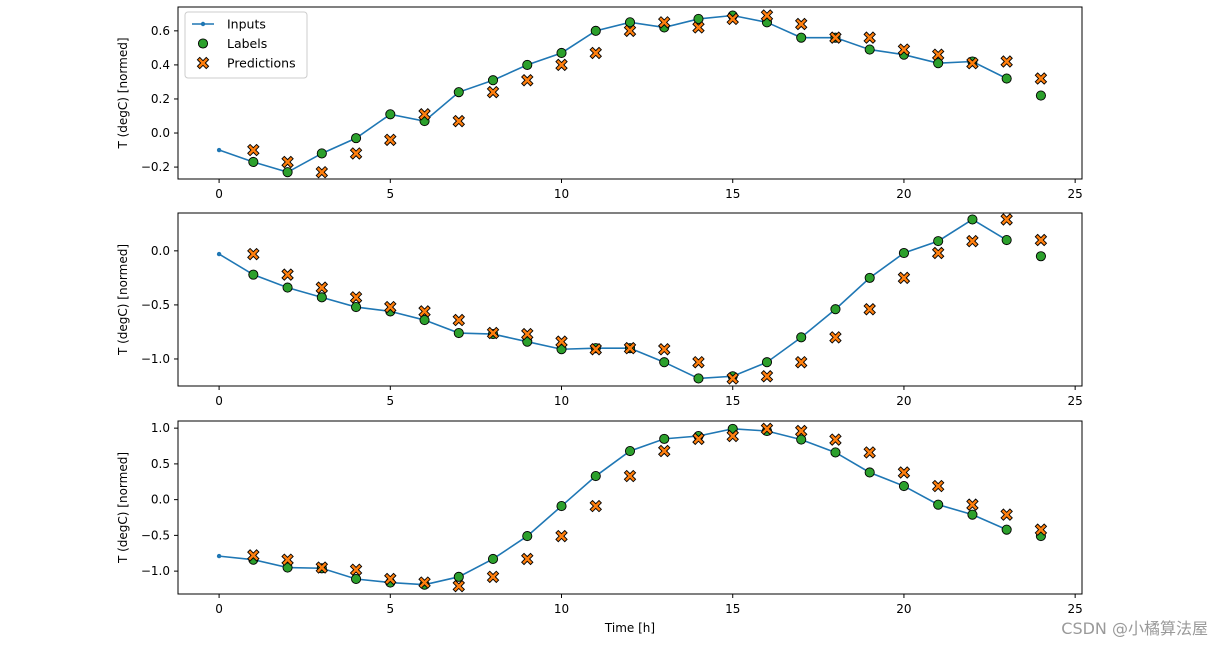 The width and height of the screenshot is (1224, 649). What do you see at coordinates (160, 464) in the screenshot?
I see `y-tick-label: 0.5` at bounding box center [160, 464].